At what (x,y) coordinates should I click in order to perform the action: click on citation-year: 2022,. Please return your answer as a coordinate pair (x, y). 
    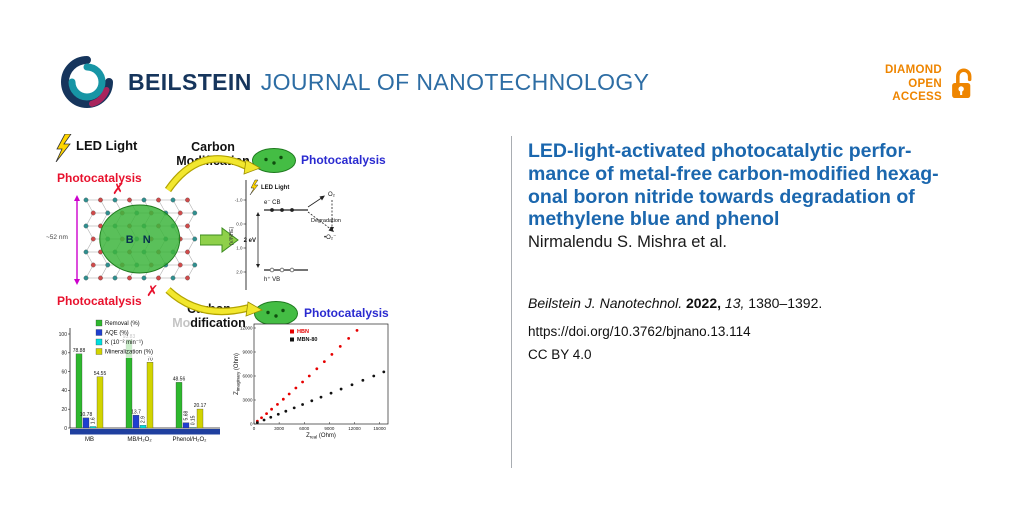
    Looking at the image, I should click on (703, 303).